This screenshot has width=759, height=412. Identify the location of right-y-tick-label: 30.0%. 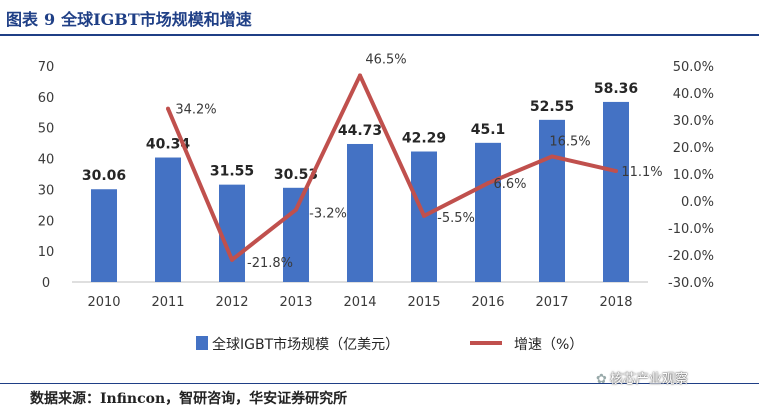
(693, 121).